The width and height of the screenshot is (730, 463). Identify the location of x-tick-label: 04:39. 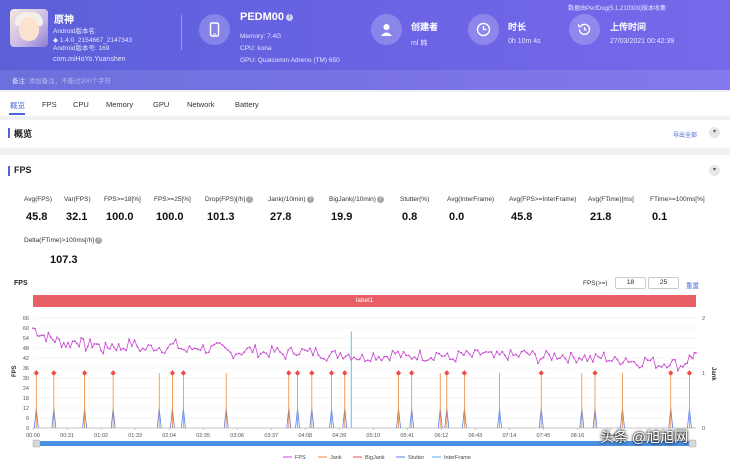
(339, 436).